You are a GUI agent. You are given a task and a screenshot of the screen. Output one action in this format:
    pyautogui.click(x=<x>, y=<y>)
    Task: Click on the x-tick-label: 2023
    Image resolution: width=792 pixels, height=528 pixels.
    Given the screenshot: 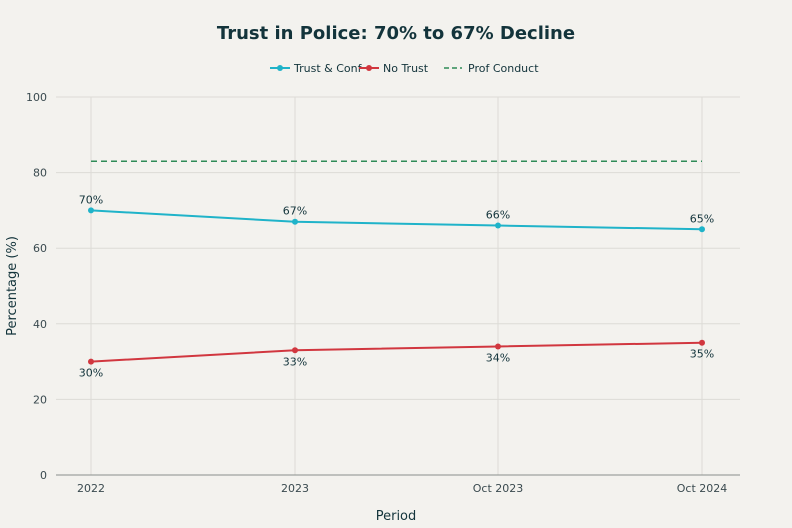 What is the action you would take?
    pyautogui.click(x=295, y=488)
    